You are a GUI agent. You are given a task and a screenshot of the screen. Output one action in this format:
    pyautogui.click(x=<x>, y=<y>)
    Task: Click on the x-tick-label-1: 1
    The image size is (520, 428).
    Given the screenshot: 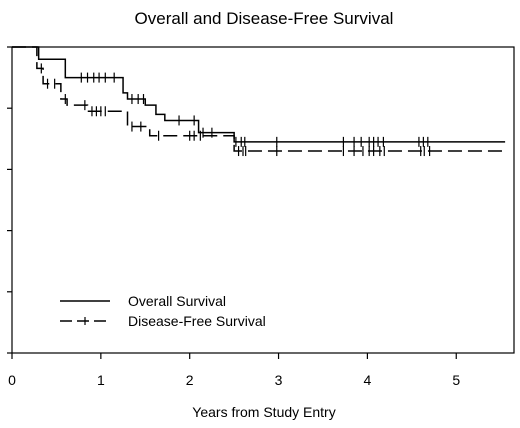 What is the action you would take?
    pyautogui.click(x=101, y=380)
    